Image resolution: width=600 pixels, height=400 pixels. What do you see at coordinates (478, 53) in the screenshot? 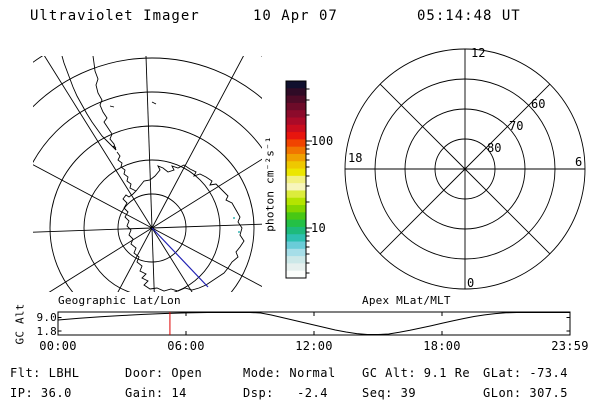
I see `mlt-label: 12` at bounding box center [478, 53].